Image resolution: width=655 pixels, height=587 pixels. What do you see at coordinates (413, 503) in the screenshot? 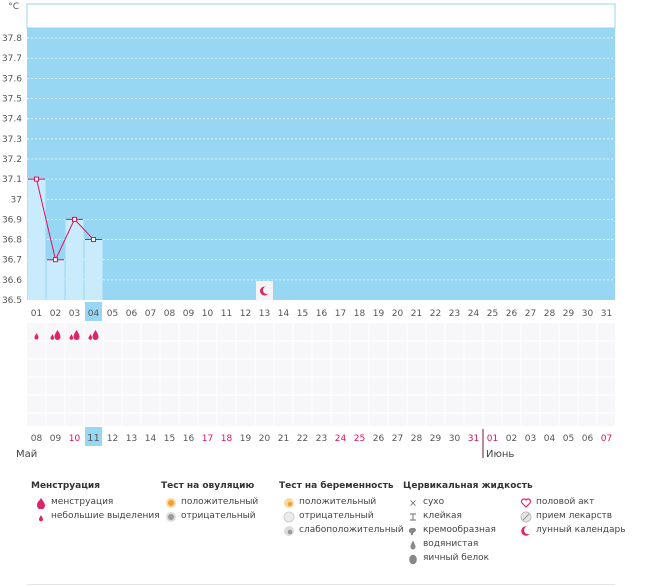
I see `dry-icon` at bounding box center [413, 503].